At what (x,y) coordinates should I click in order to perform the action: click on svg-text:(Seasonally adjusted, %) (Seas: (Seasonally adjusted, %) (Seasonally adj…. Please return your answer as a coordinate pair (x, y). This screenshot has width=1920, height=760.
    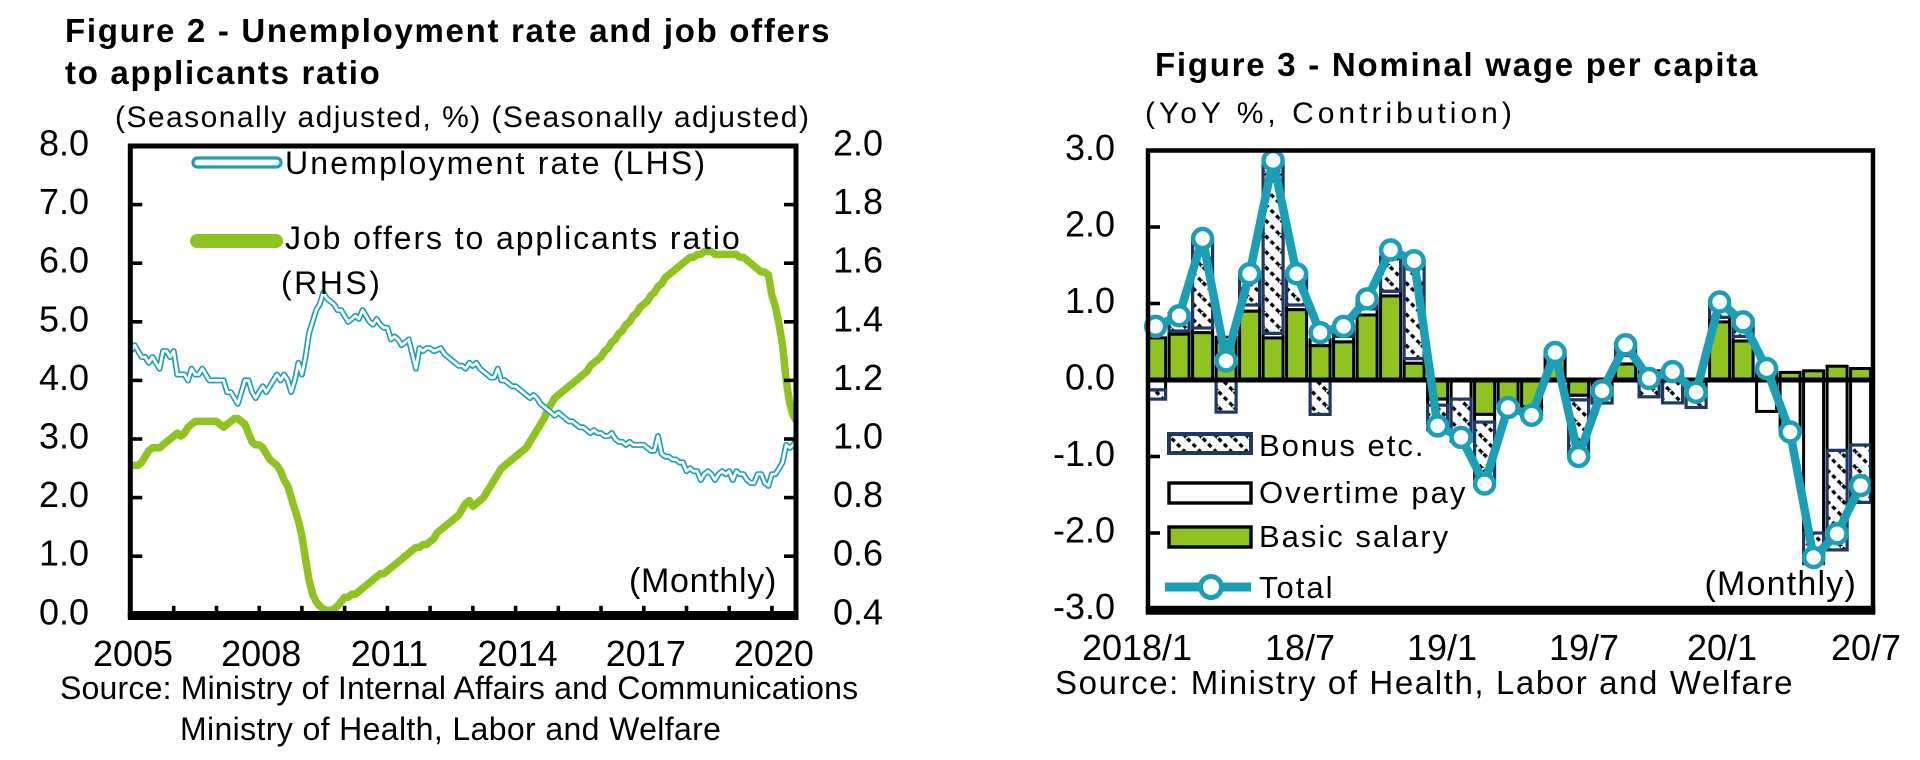
    Looking at the image, I should click on (462, 117).